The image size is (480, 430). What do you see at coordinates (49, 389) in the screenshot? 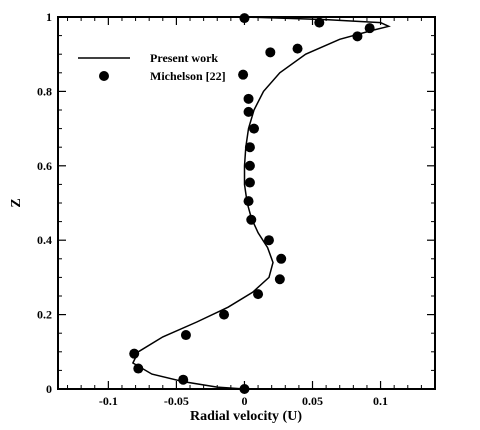
I see `y-tick-label: 0` at bounding box center [49, 389].